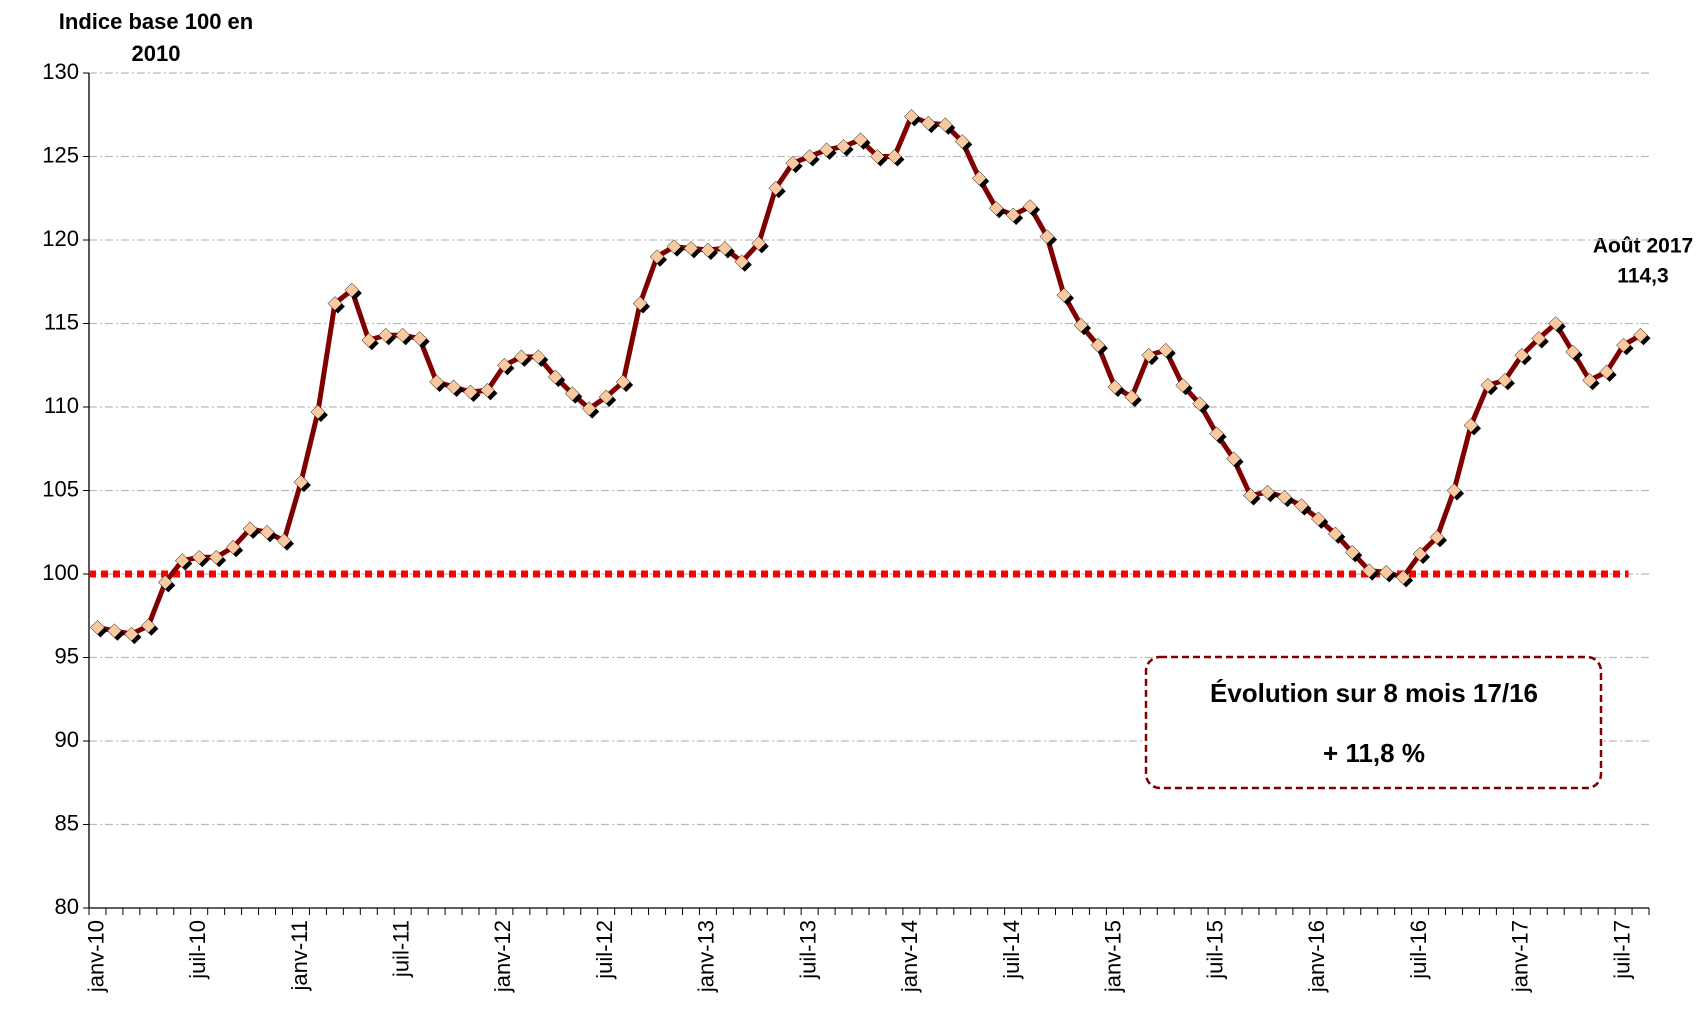  What do you see at coordinates (1621, 950) in the screenshot?
I see `x-tick-label: juil-17` at bounding box center [1621, 950].